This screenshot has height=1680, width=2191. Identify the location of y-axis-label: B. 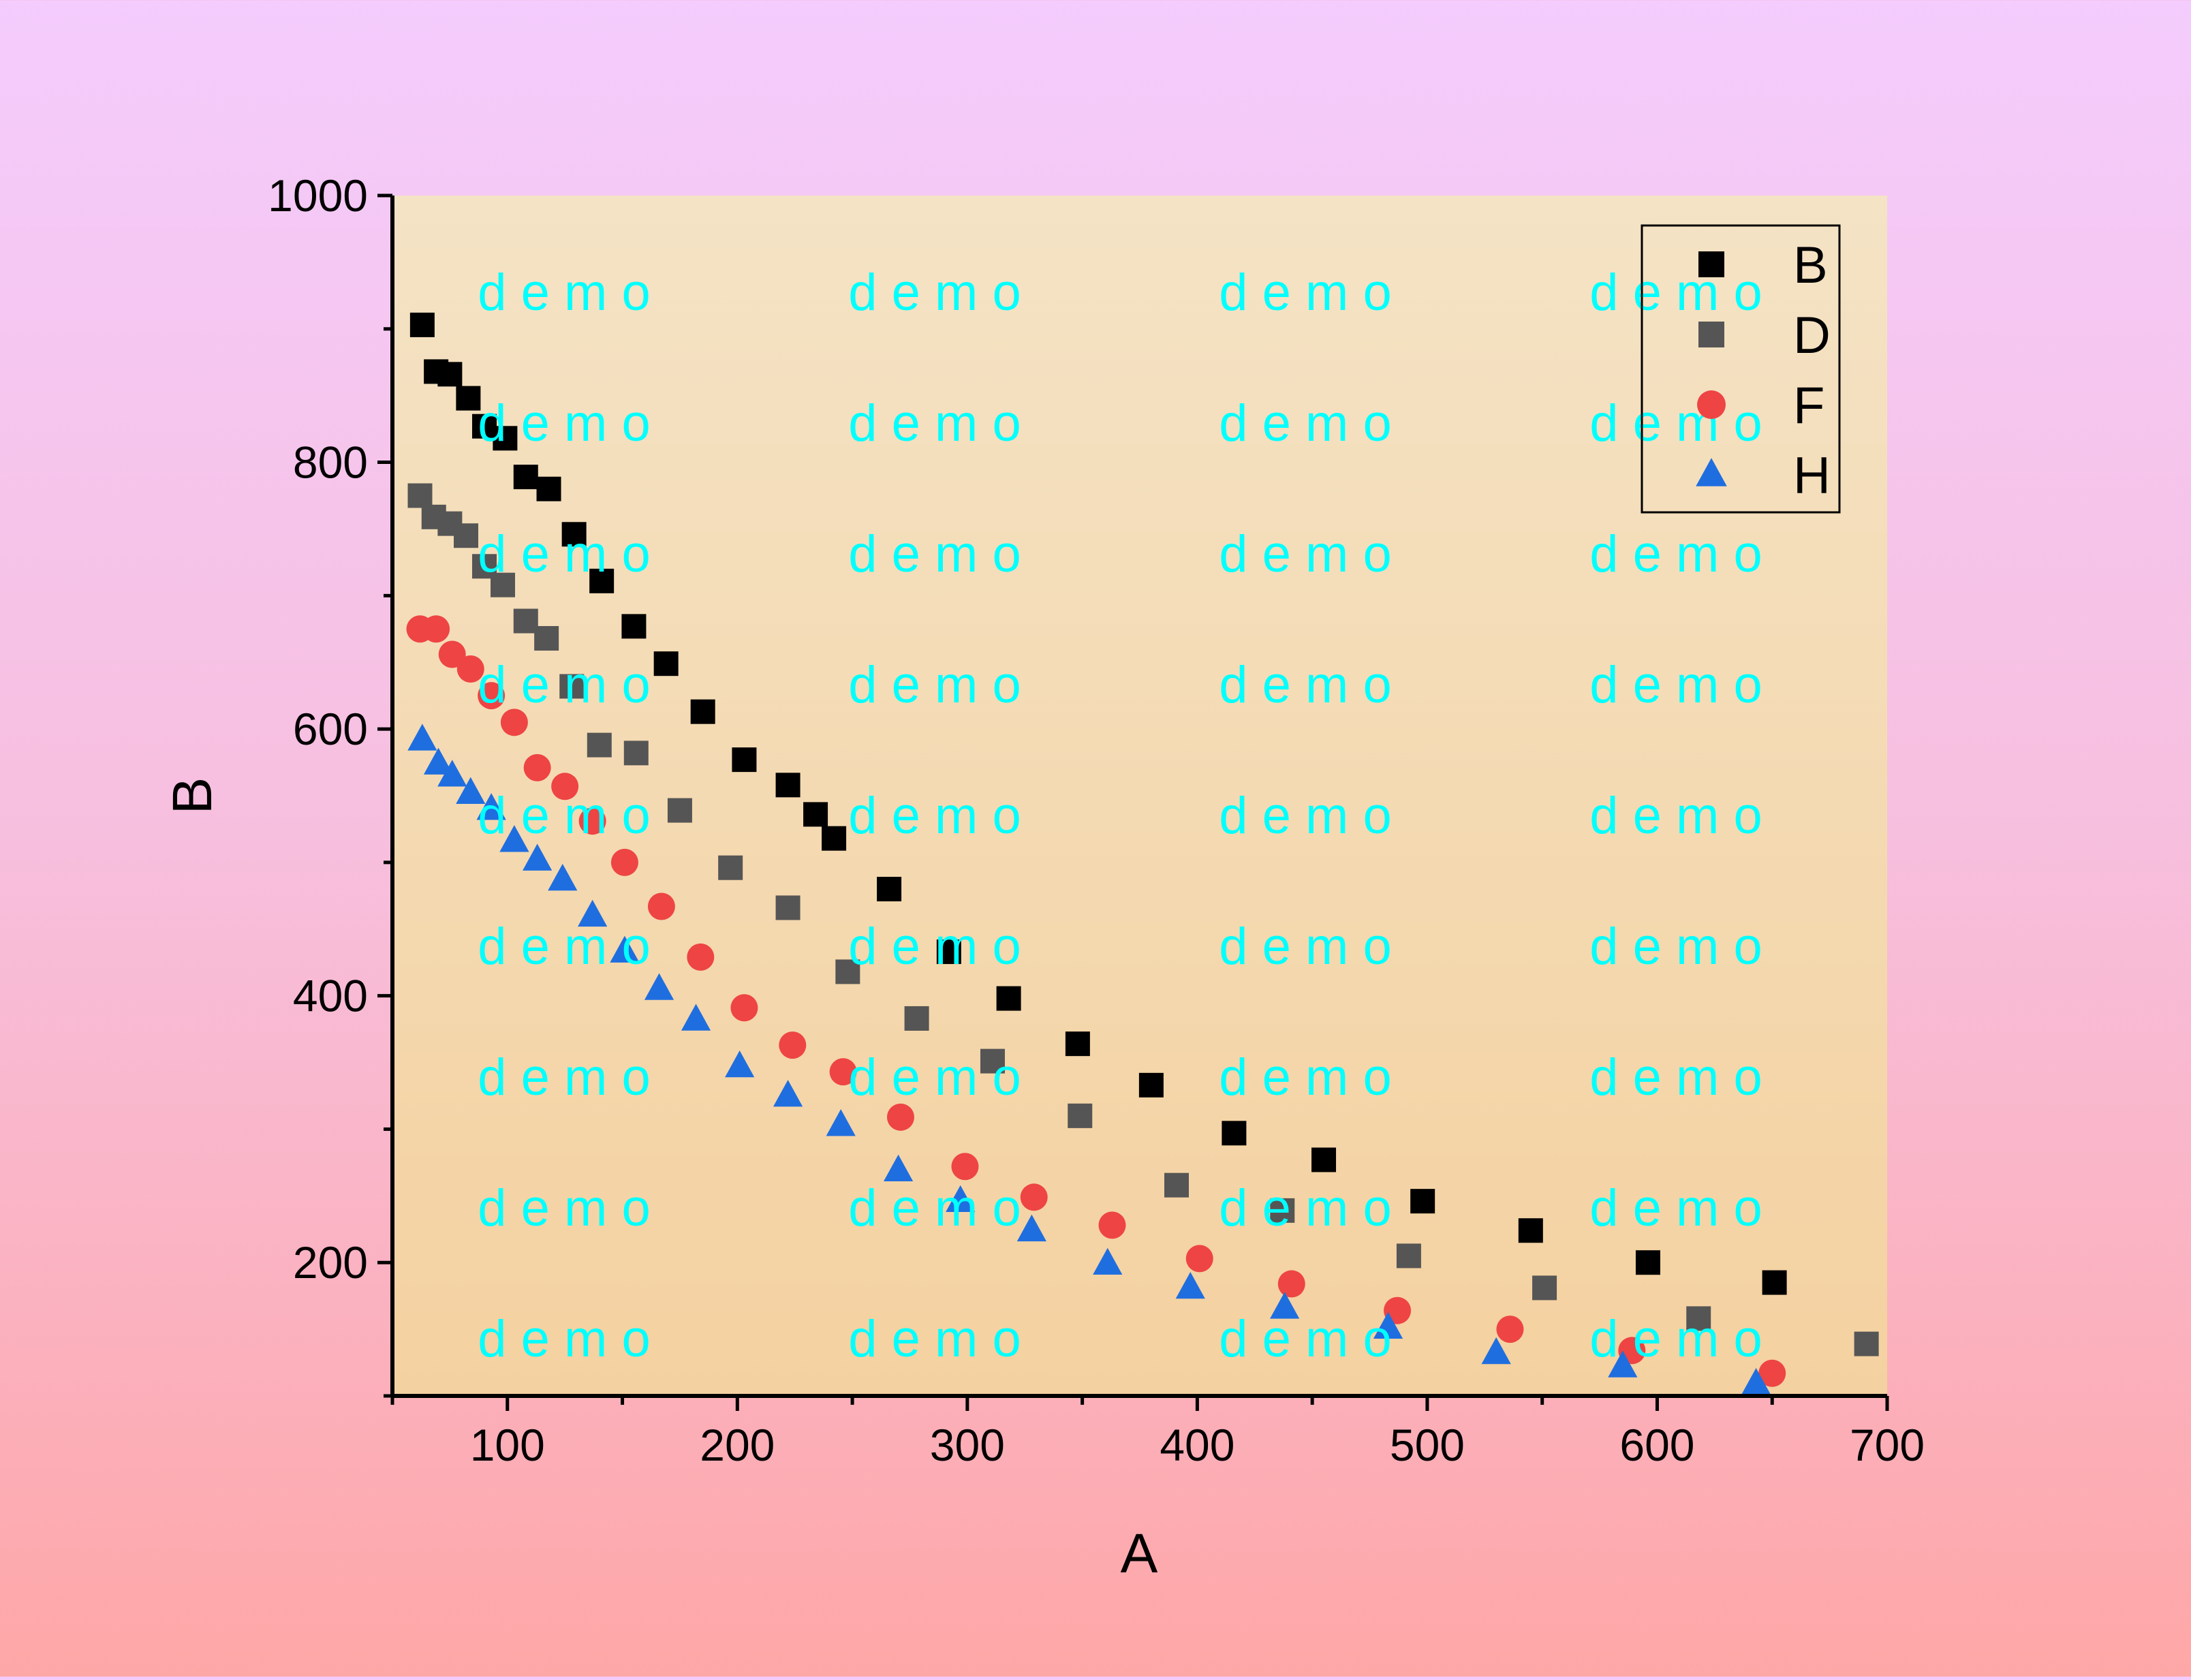
(192, 796).